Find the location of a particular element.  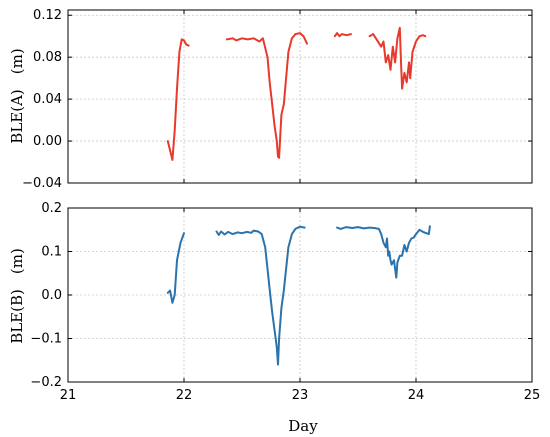

y-tick-label: −0.04 is located at coordinates (42, 183).